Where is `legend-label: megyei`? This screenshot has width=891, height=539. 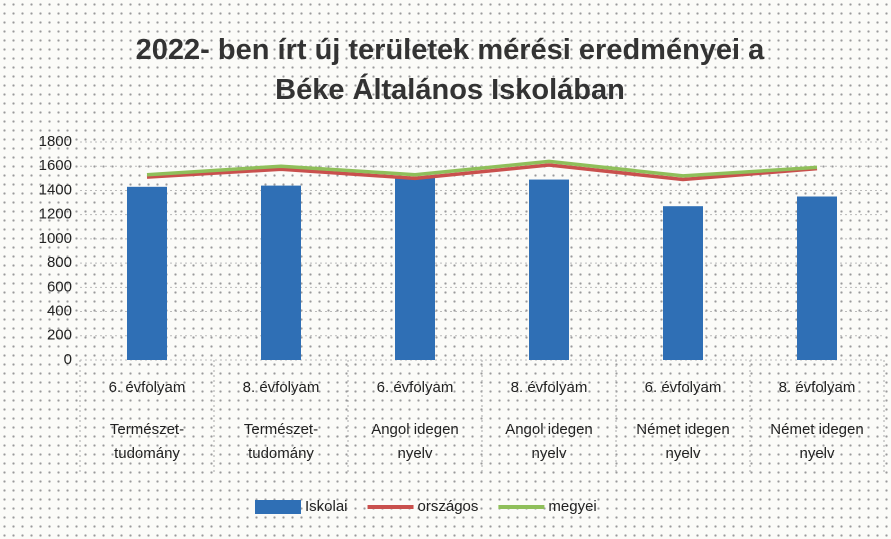 legend-label: megyei is located at coordinates (572, 506).